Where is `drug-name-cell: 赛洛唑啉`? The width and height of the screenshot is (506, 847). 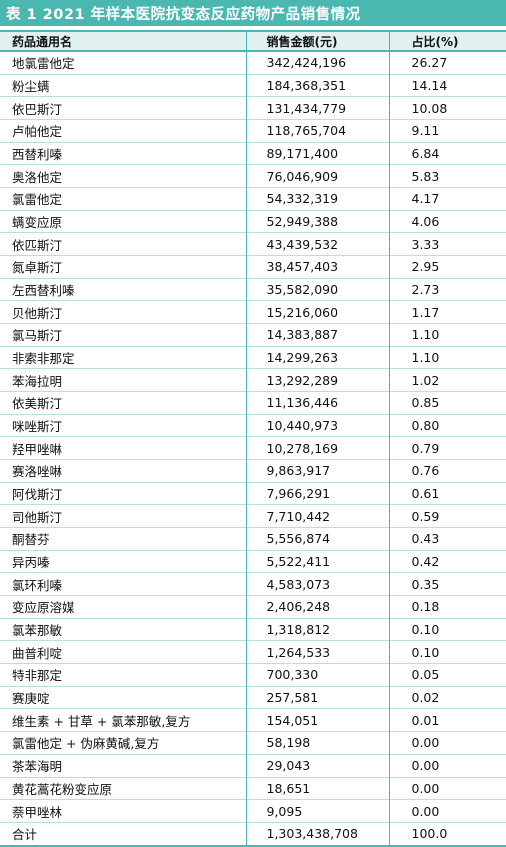
drug-name-cell: 赛洛唑啉 is located at coordinates (37, 472).